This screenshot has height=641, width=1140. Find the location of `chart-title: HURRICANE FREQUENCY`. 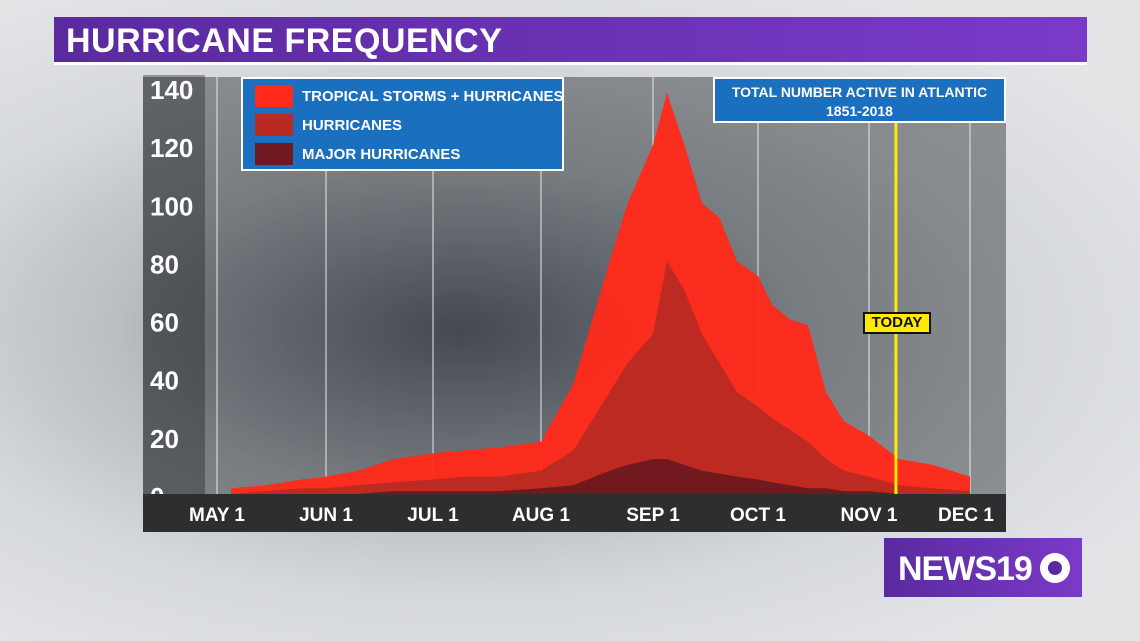

chart-title: HURRICANE FREQUENCY is located at coordinates (284, 41).